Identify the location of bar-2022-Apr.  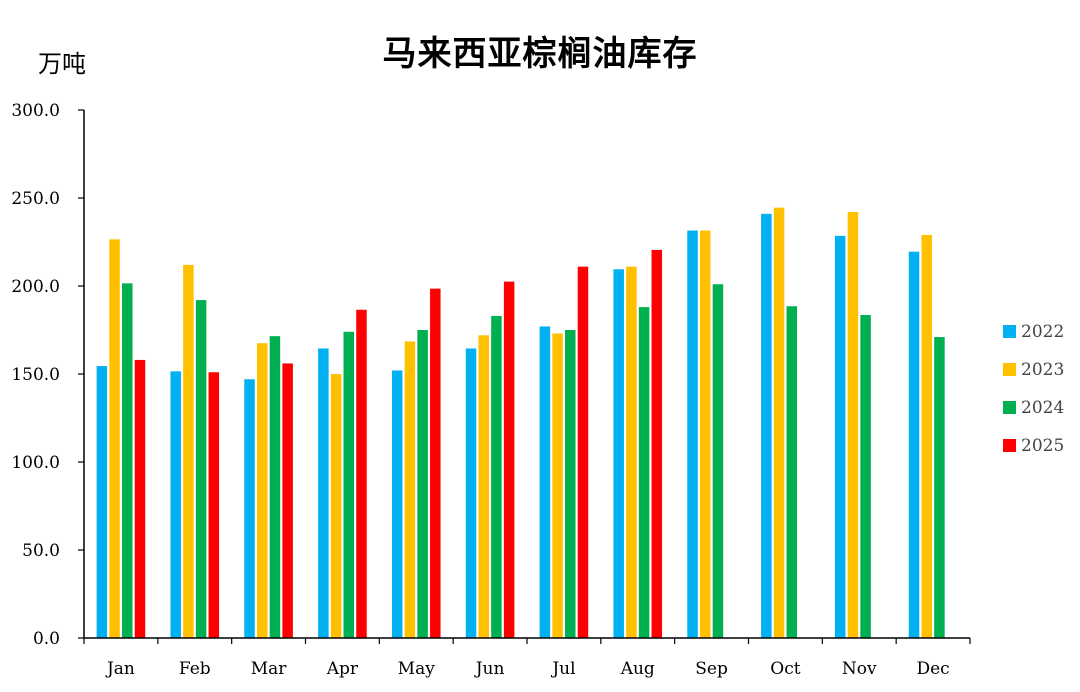
(323, 493).